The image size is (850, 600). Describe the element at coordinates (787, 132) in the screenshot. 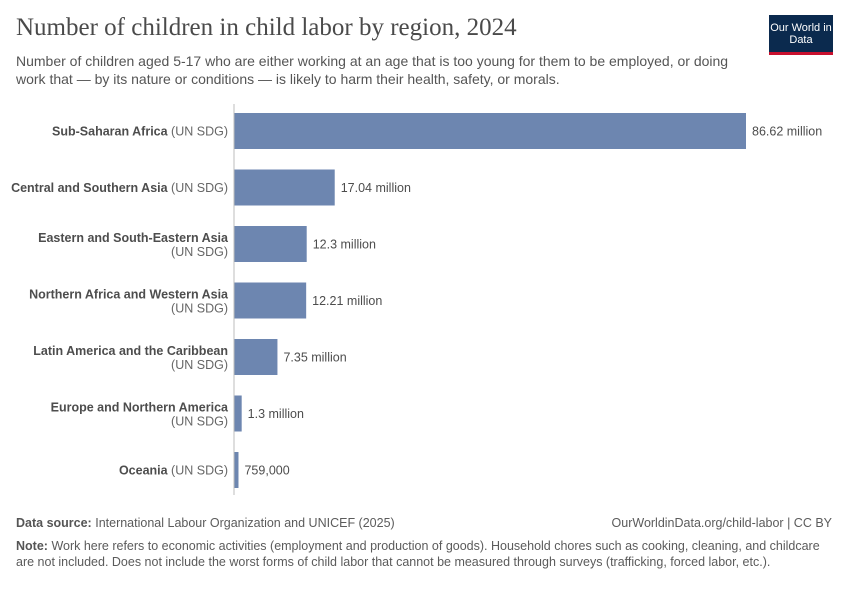

I see `value-label: 86.62 million` at that location.